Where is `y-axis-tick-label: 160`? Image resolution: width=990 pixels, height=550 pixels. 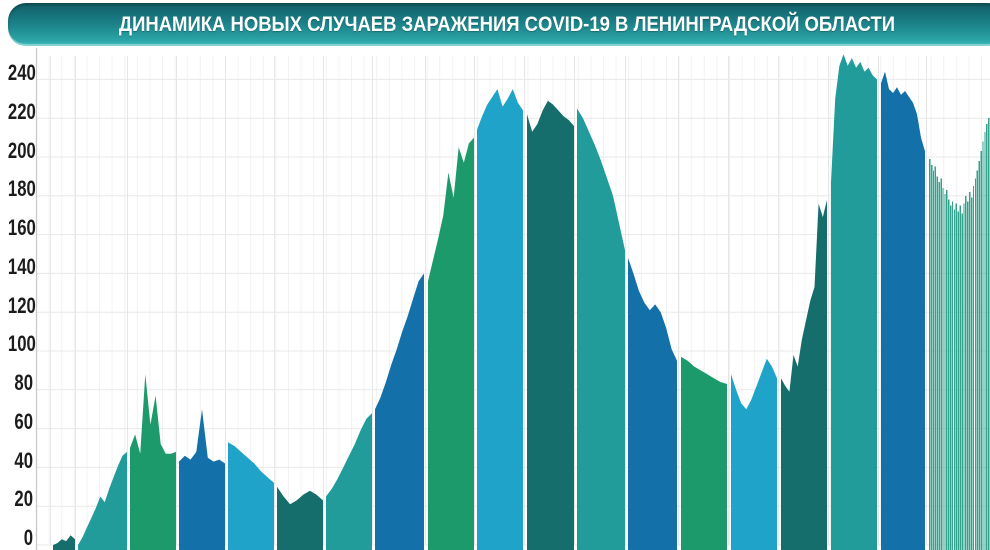 y-axis-tick-label: 160 is located at coordinates (21, 227).